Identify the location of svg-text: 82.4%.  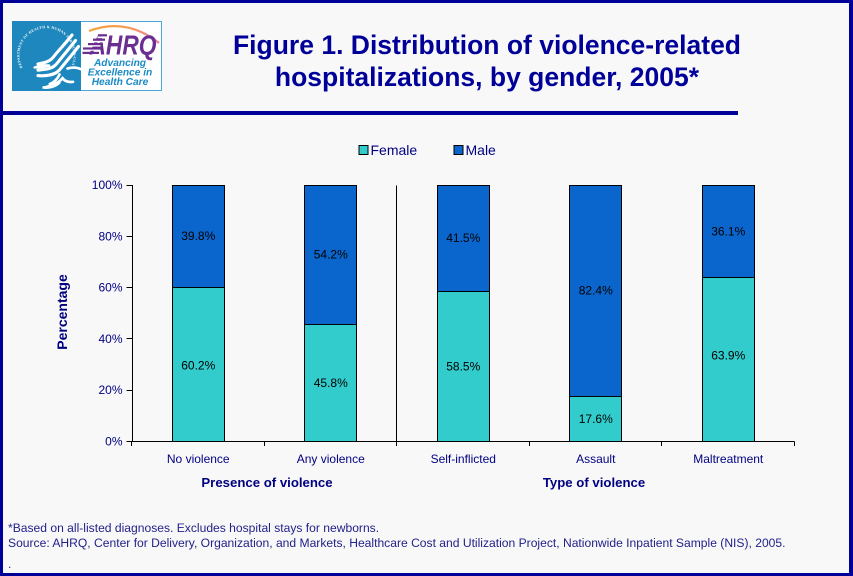
(596, 291).